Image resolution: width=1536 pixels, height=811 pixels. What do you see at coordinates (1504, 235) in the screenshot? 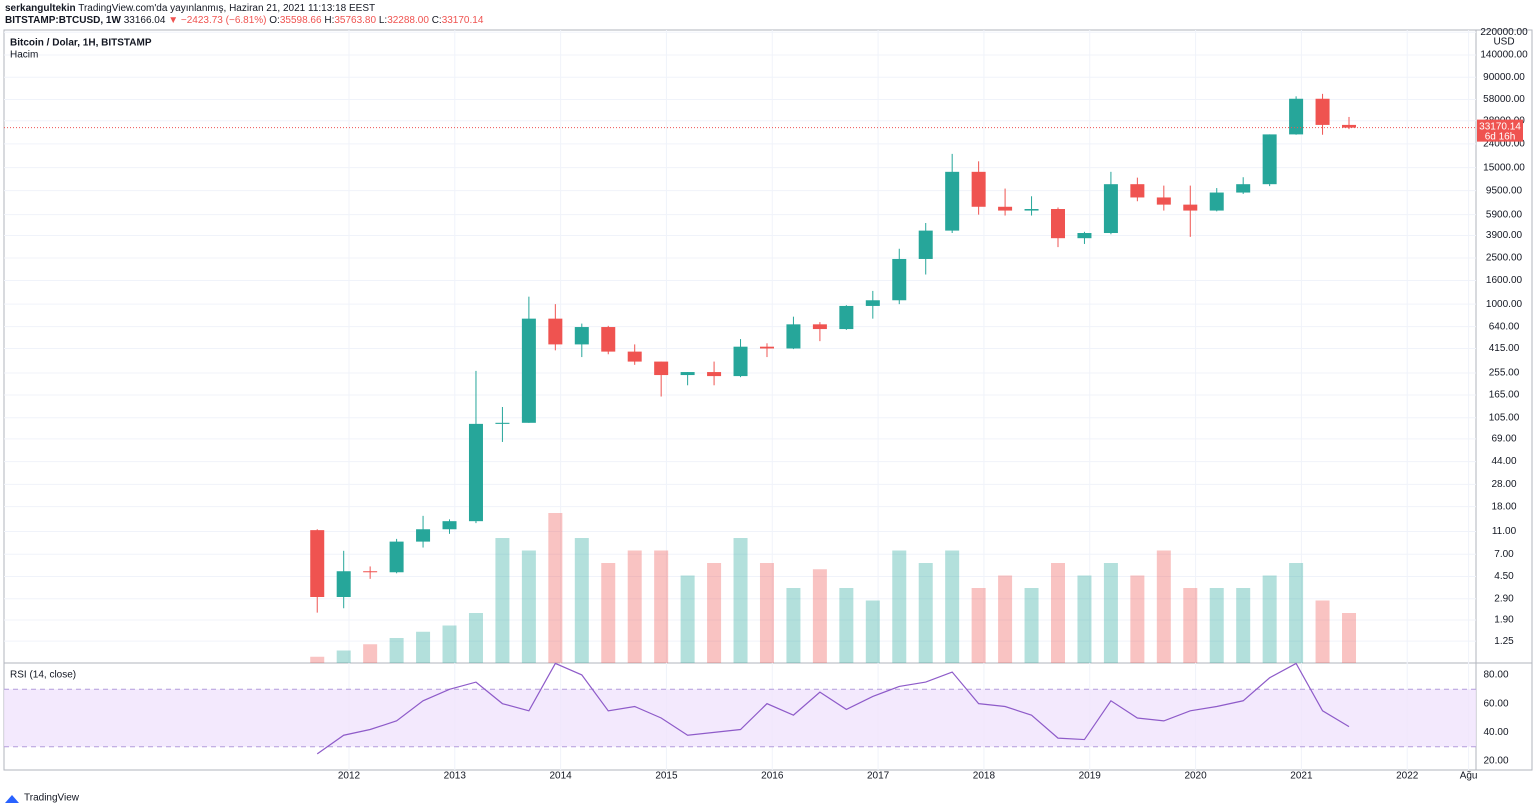
I see `y-tick-label: 3900.00` at bounding box center [1504, 235].